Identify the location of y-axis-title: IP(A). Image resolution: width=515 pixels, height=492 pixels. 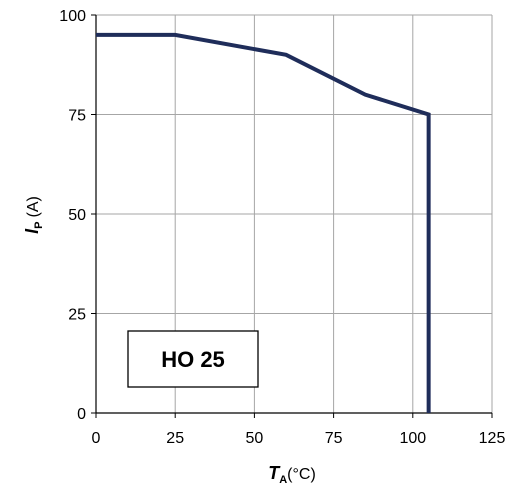
(33, 215).